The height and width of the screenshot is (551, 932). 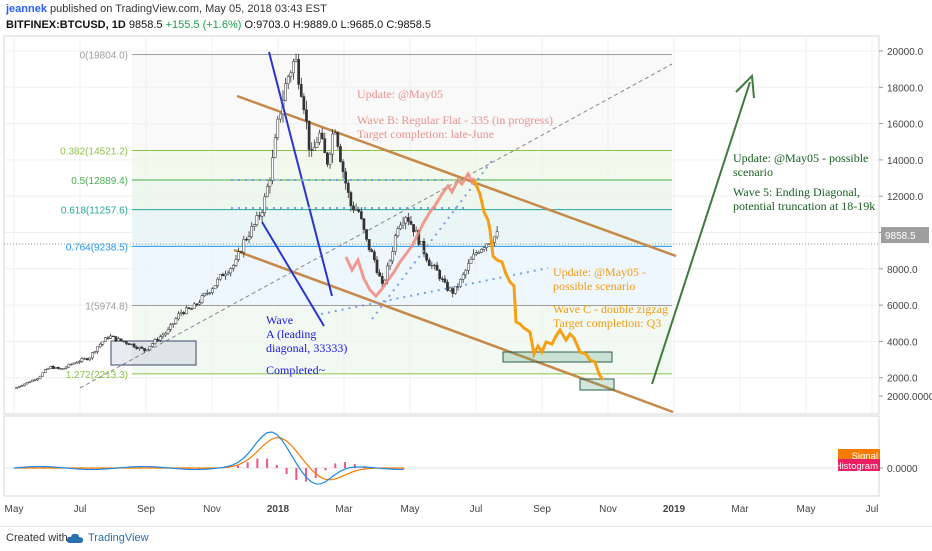 I want to click on y-tick-label: 18000.0, so click(x=905, y=88).